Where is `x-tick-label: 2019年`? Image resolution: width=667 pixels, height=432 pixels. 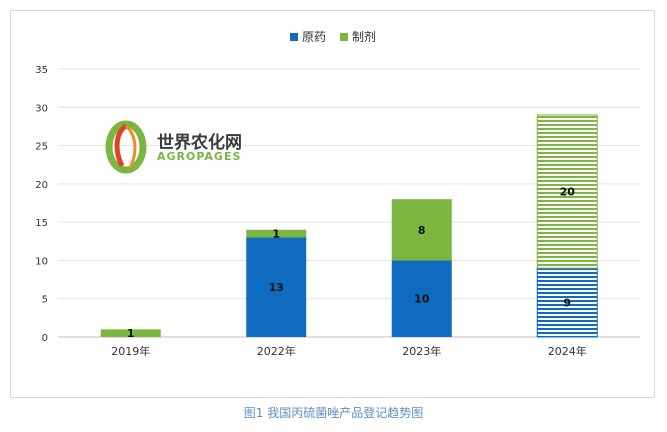
x-tick-label: 2019年 is located at coordinates (130, 351).